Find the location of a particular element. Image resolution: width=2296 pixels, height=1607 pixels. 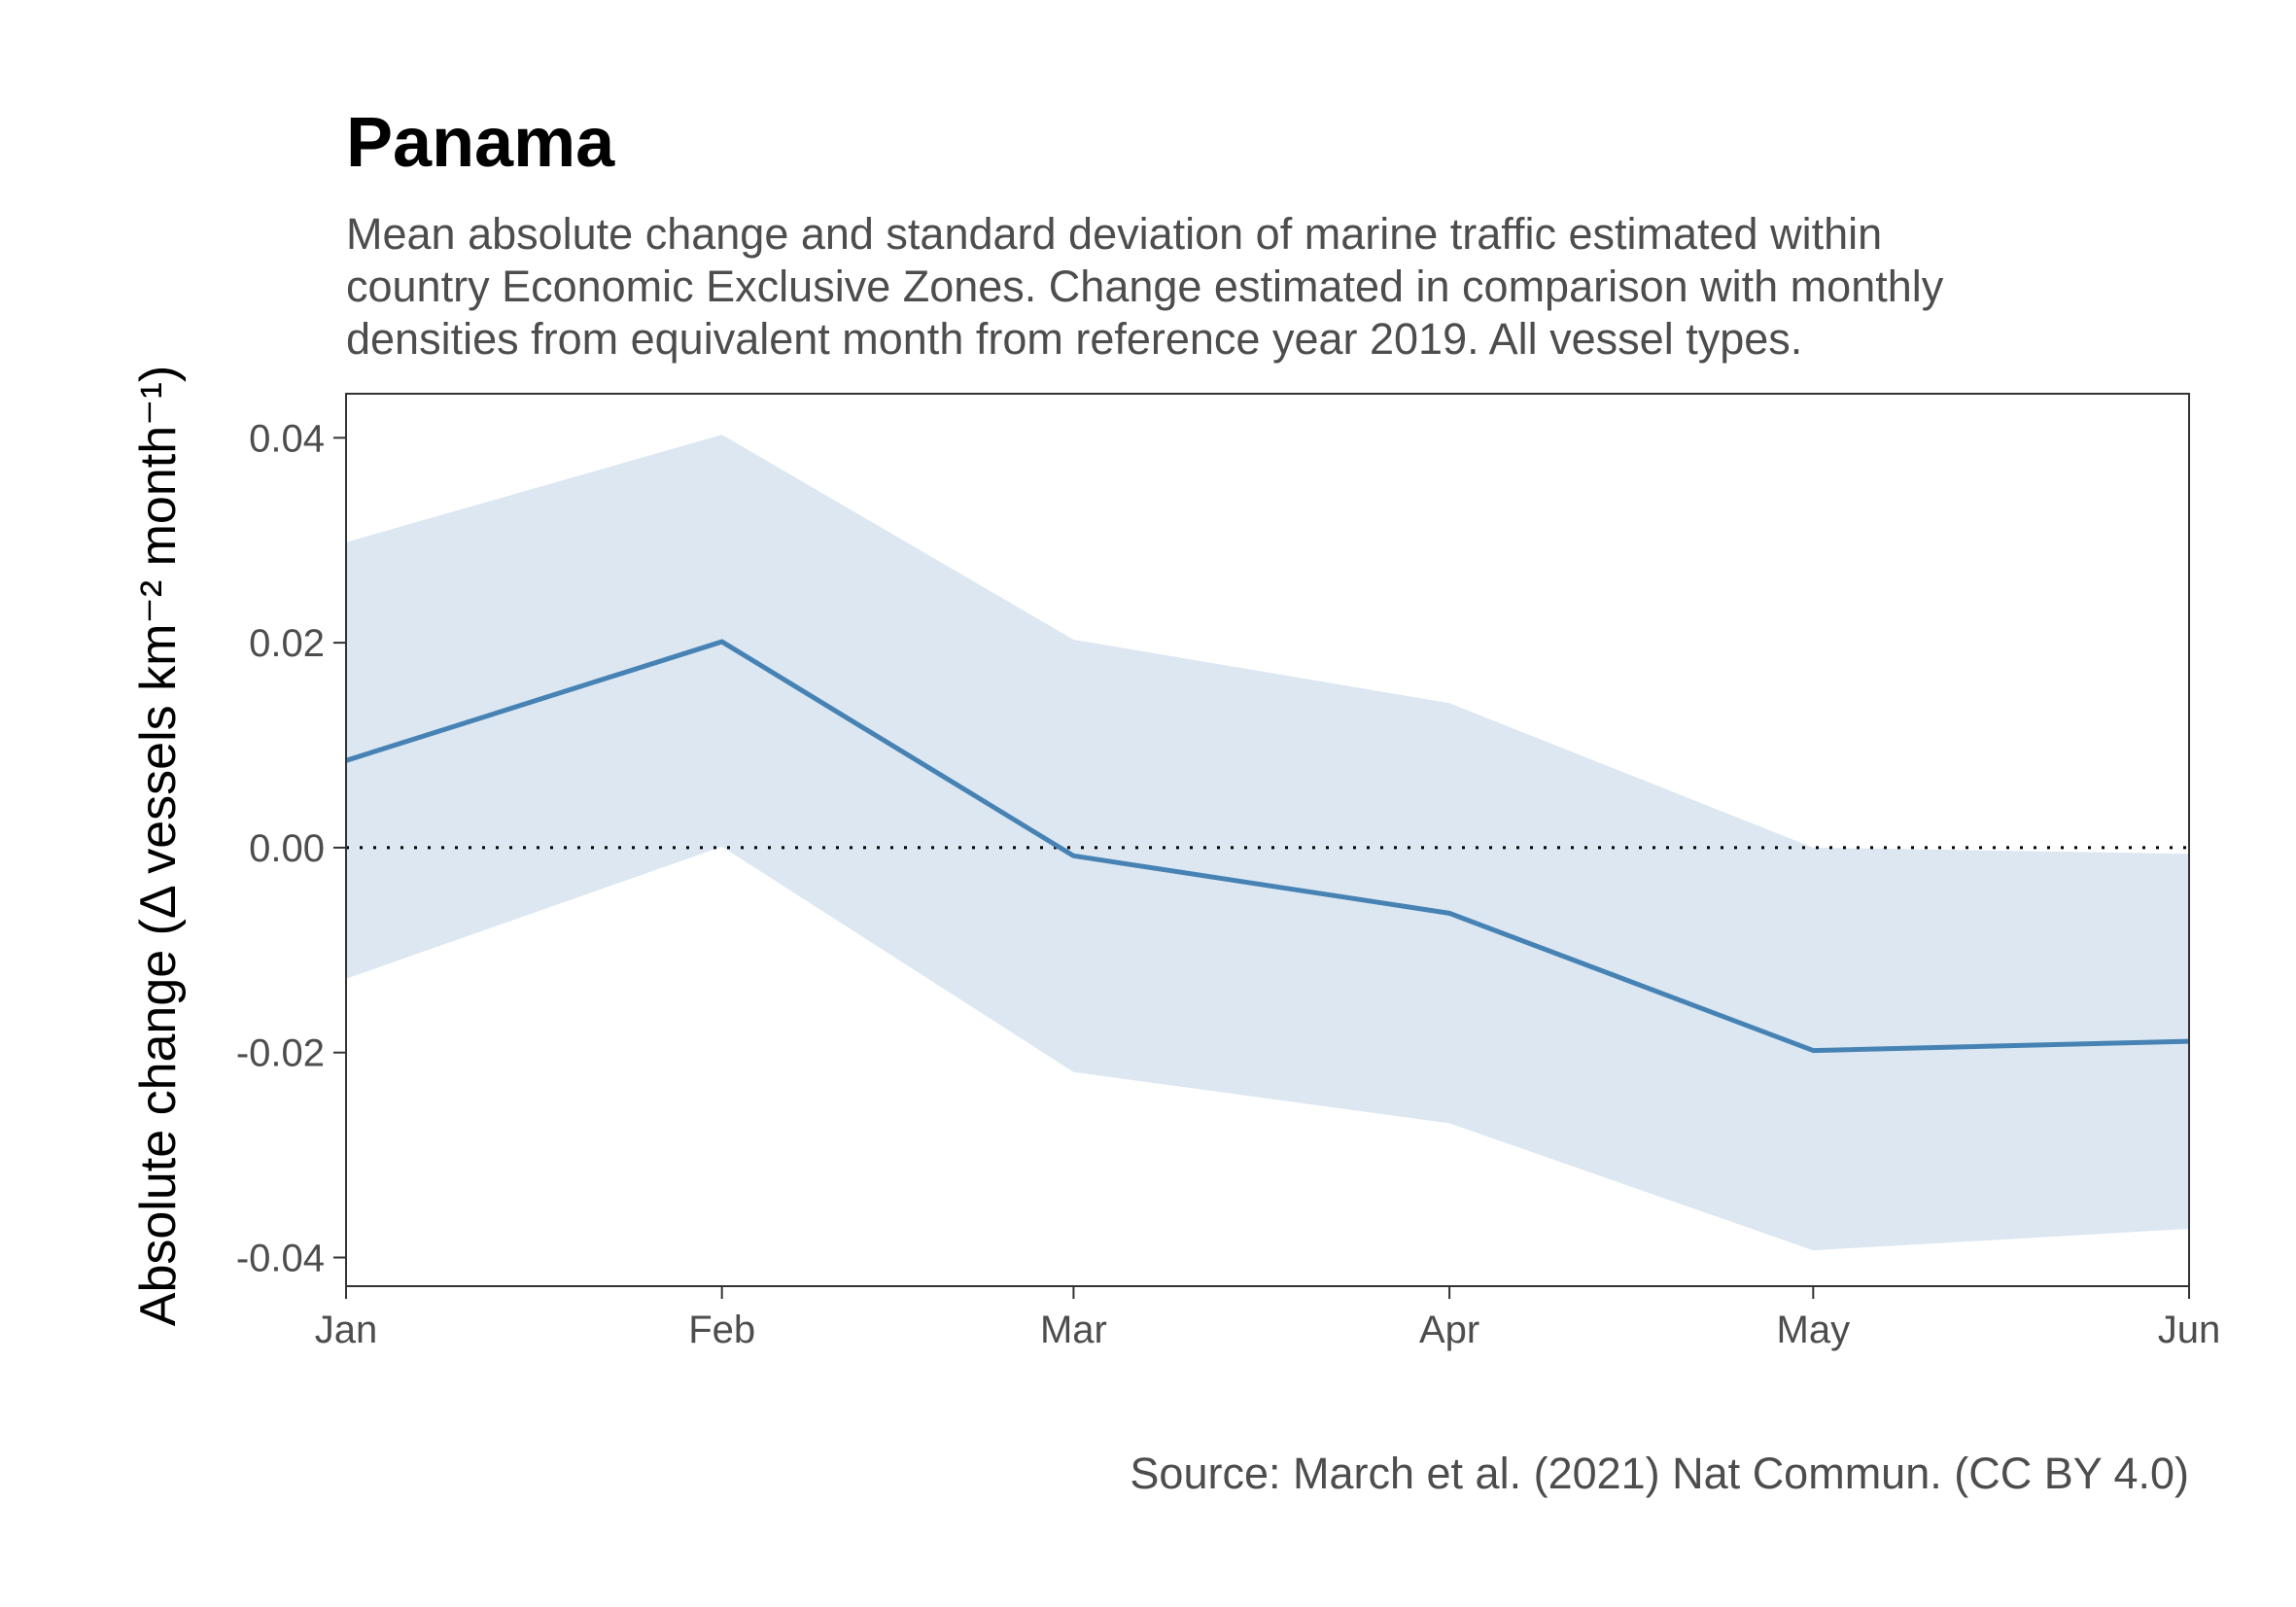

y-tick-label: 0.04 is located at coordinates (287, 438).